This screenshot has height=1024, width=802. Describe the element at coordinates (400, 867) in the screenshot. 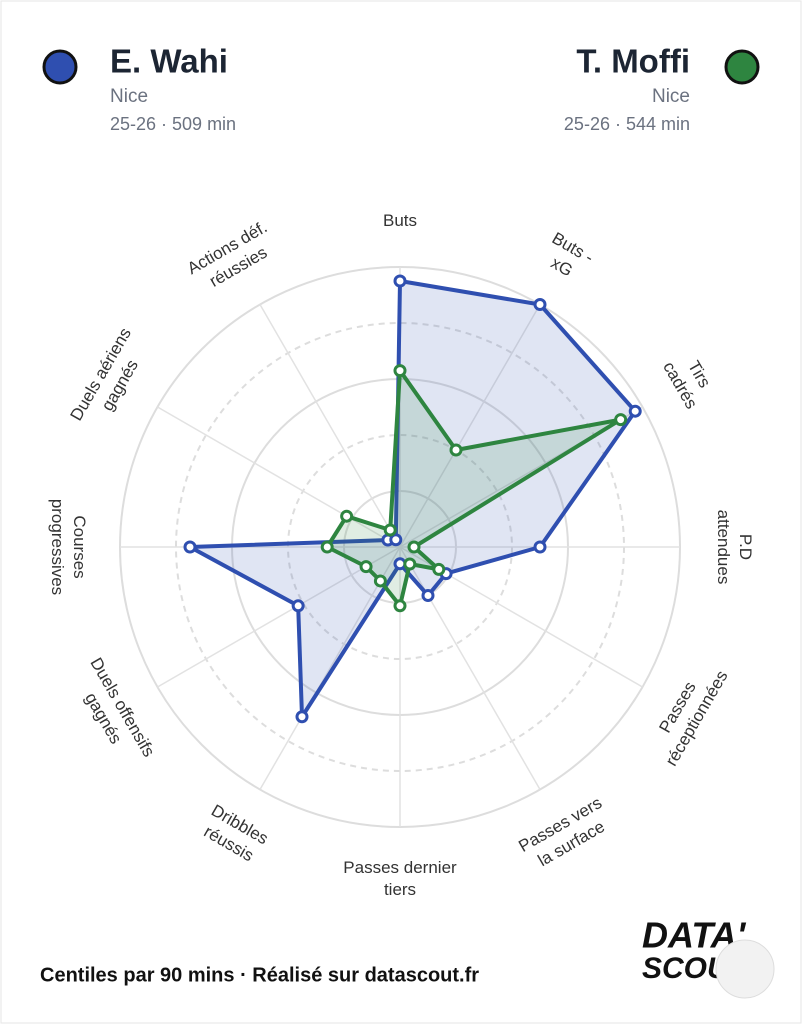

I see `axis-label-line: Passes dernier` at that location.